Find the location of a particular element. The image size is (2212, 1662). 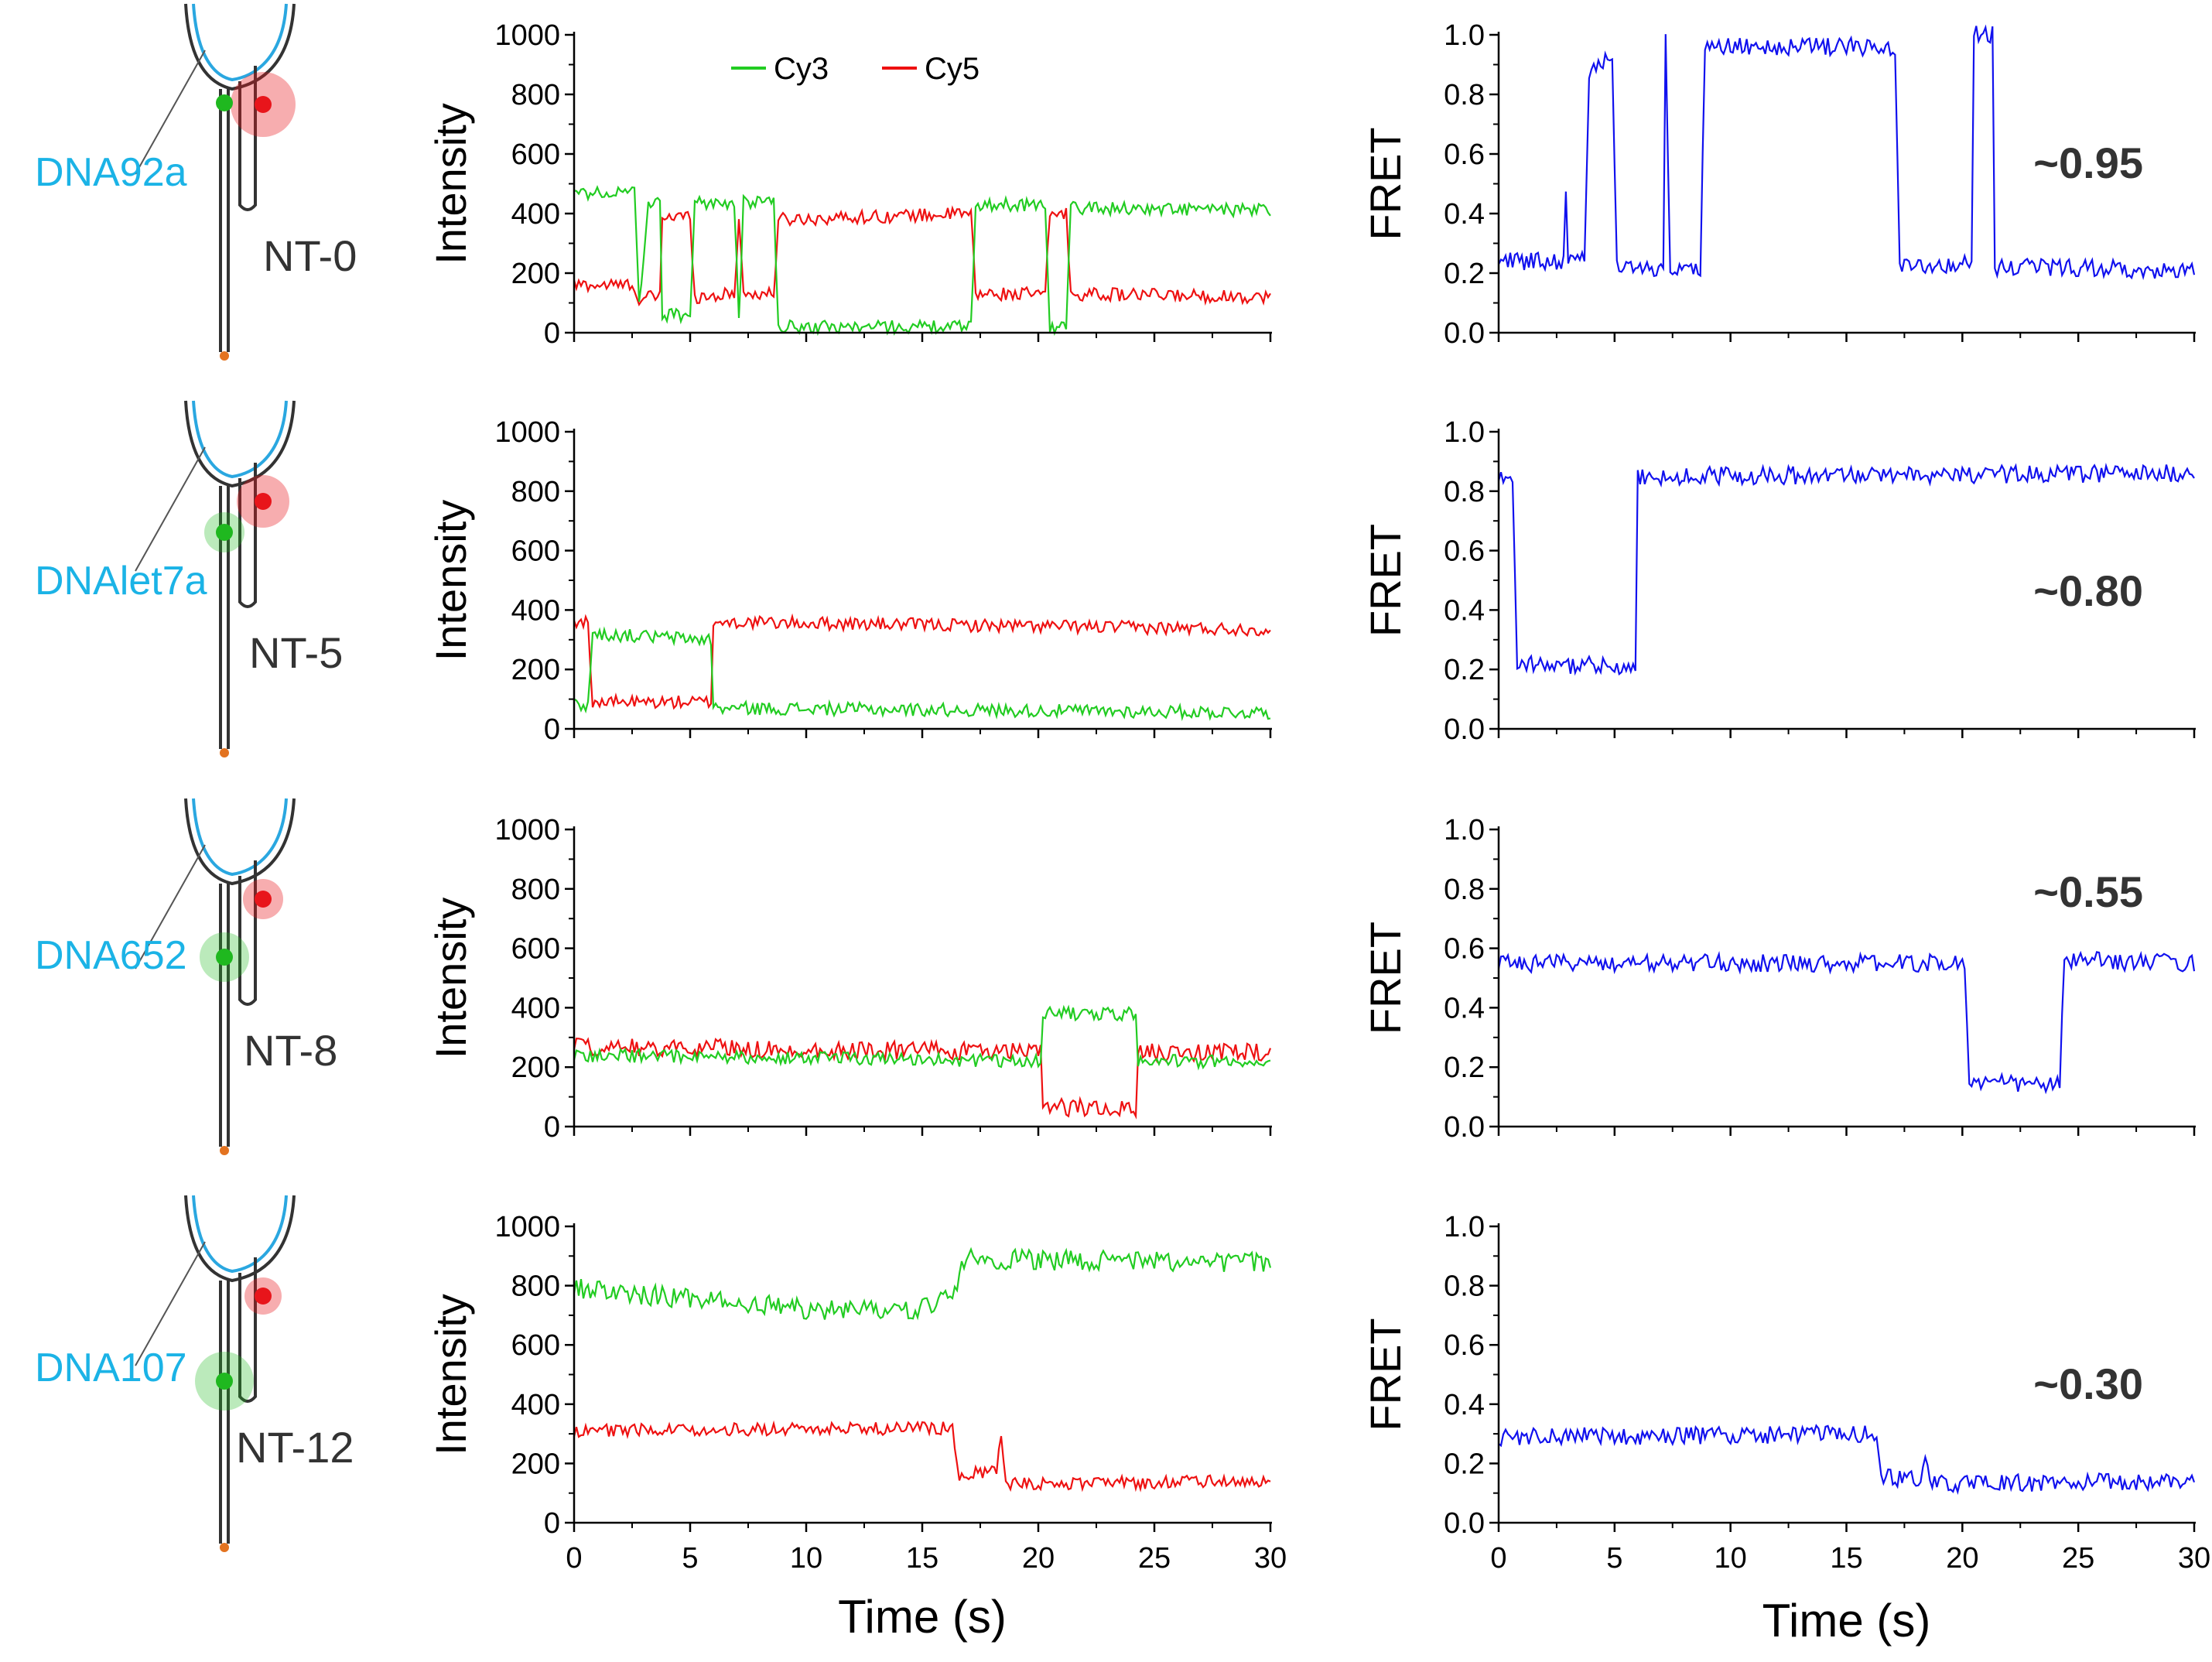

fret-trace is located at coordinates (1847, 152).